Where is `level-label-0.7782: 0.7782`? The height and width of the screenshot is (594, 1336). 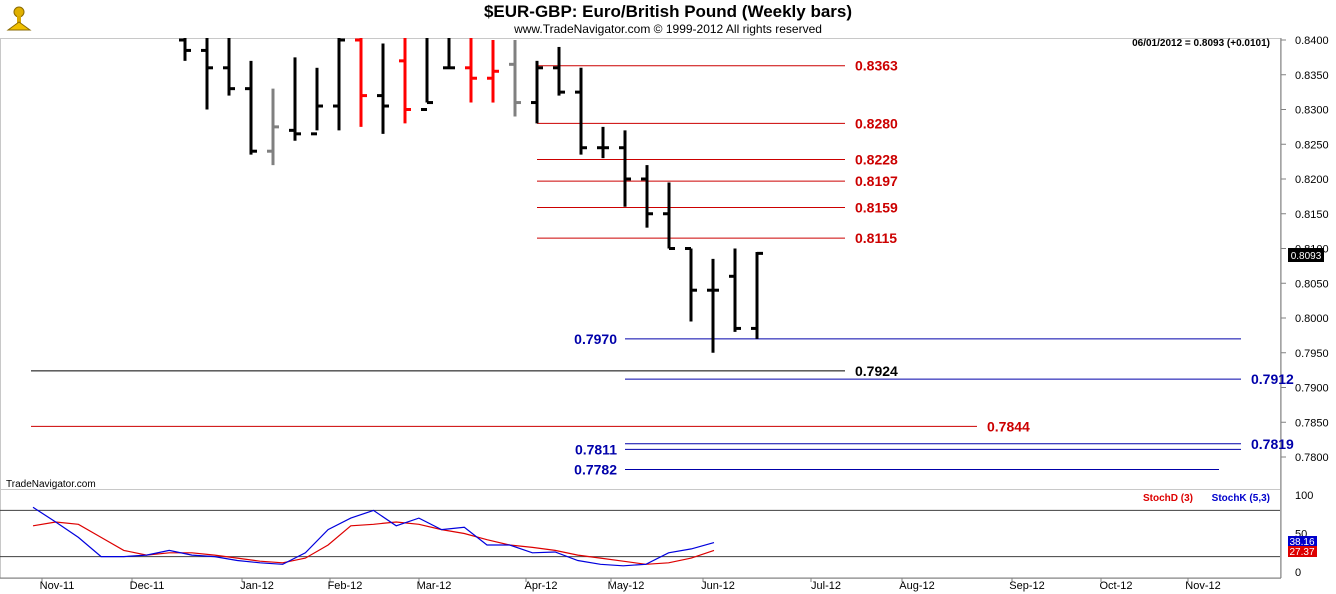
level-label-0.7782: 0.7782 is located at coordinates (595, 470).